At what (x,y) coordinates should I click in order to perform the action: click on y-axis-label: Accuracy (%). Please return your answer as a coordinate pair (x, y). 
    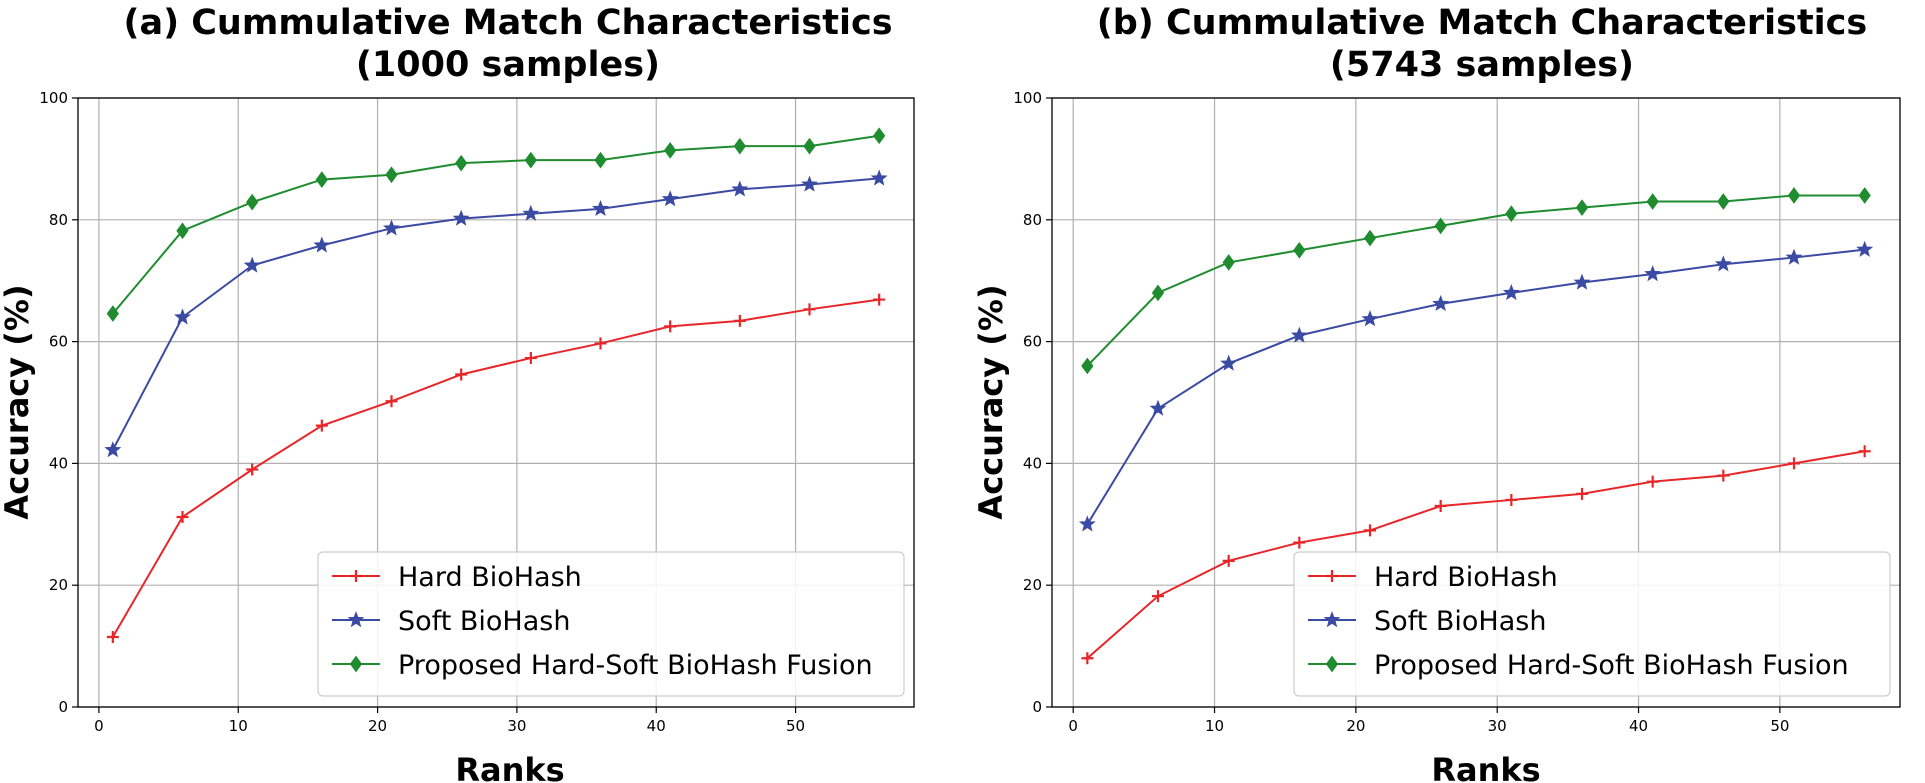
    Looking at the image, I should click on (18, 401).